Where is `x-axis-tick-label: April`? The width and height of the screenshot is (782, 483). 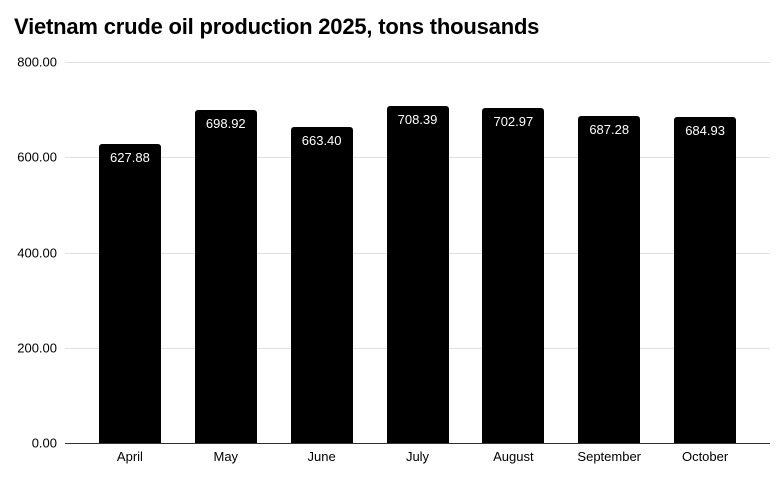 x-axis-tick-label: April is located at coordinates (129, 456).